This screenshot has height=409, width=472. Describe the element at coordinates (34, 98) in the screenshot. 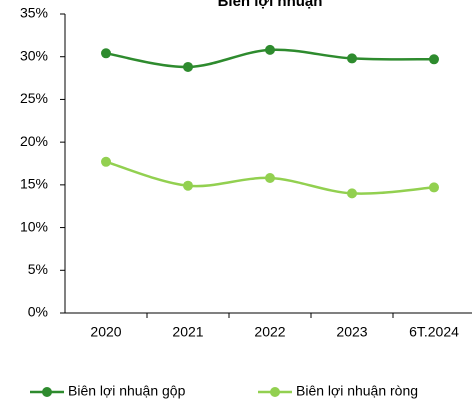

I see `y-tick-label: 25%` at that location.